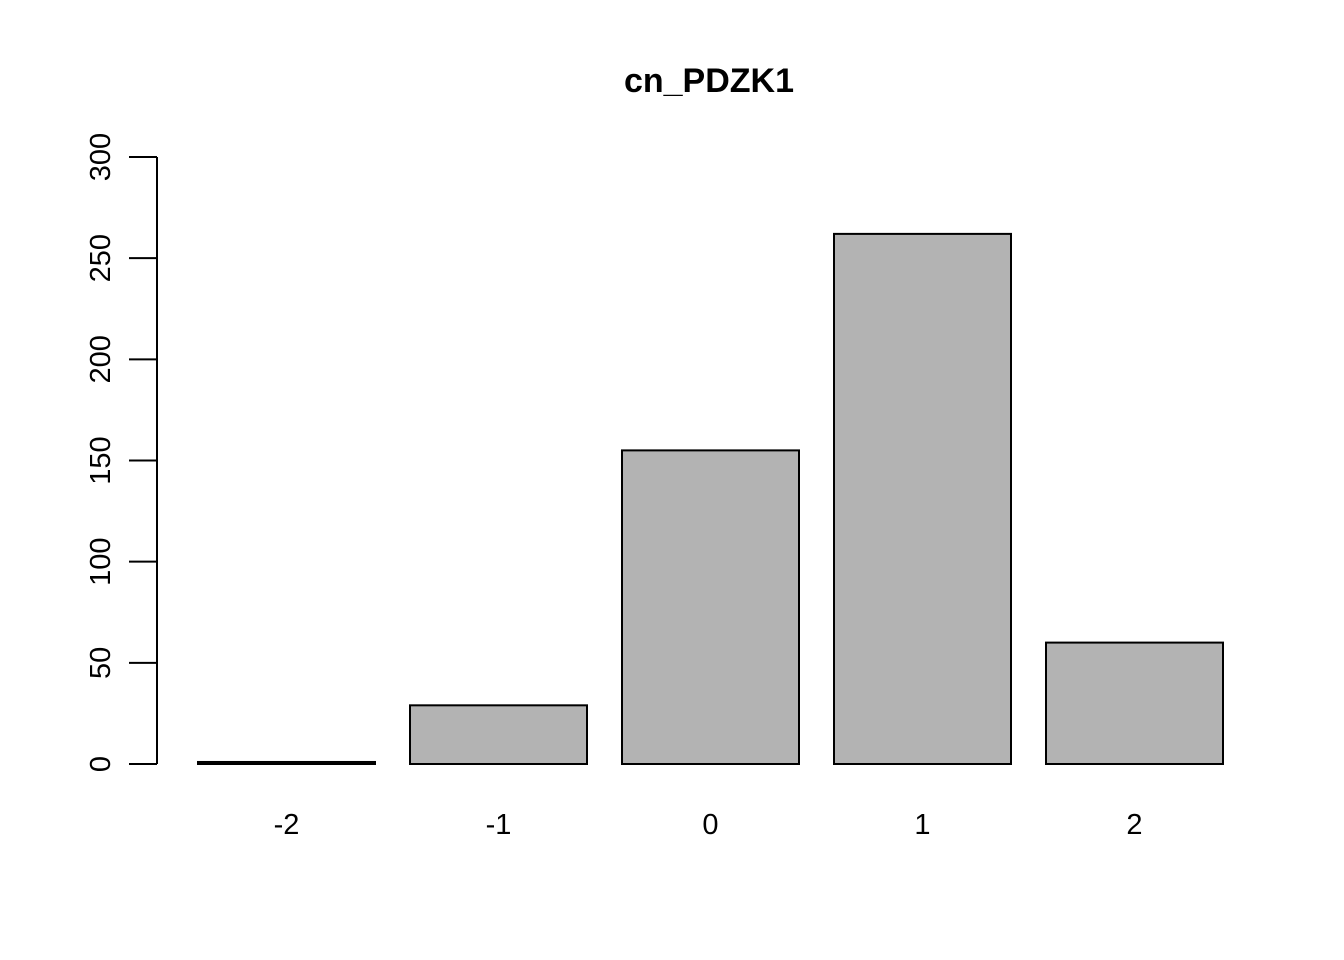 Image resolution: width=1344 pixels, height=960 pixels. What do you see at coordinates (101, 359) in the screenshot?
I see `y-tick-label: 200` at bounding box center [101, 359].